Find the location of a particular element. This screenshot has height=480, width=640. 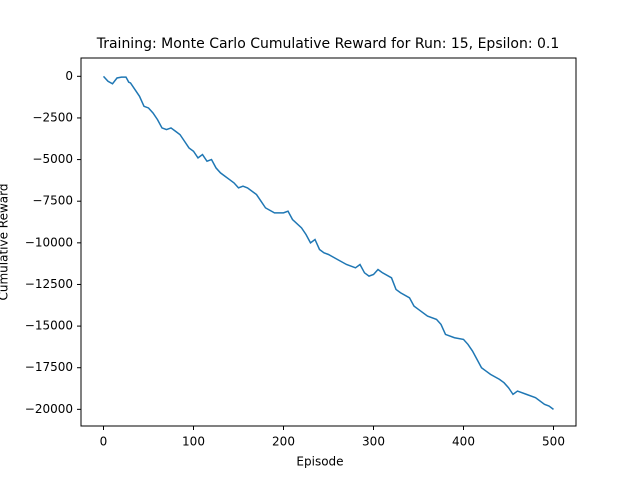

y-tick-label: −20000 is located at coordinates (49, 409).